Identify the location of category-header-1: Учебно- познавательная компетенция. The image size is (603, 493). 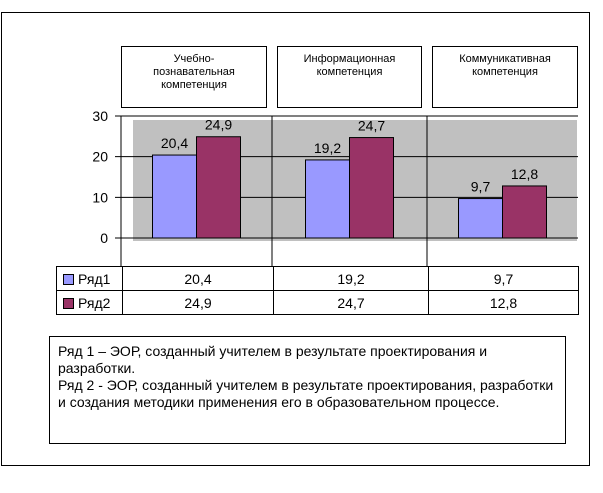
(194, 77).